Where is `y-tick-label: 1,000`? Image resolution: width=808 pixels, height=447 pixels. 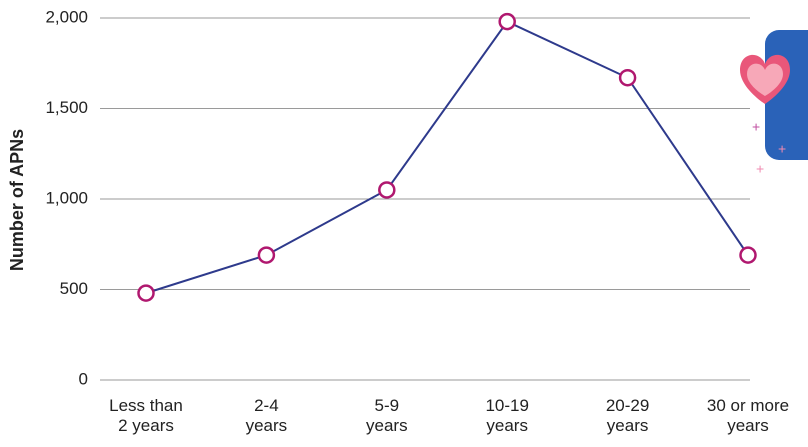
y-tick-label: 1,000 is located at coordinates (66, 197).